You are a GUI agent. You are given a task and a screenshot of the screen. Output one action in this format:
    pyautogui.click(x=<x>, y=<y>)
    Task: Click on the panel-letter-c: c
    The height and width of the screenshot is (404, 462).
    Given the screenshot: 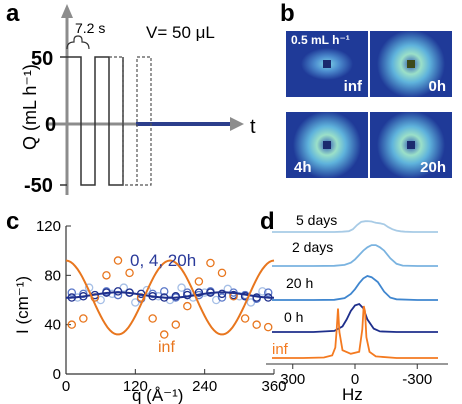 What is the action you would take?
    pyautogui.click(x=13, y=221)
    